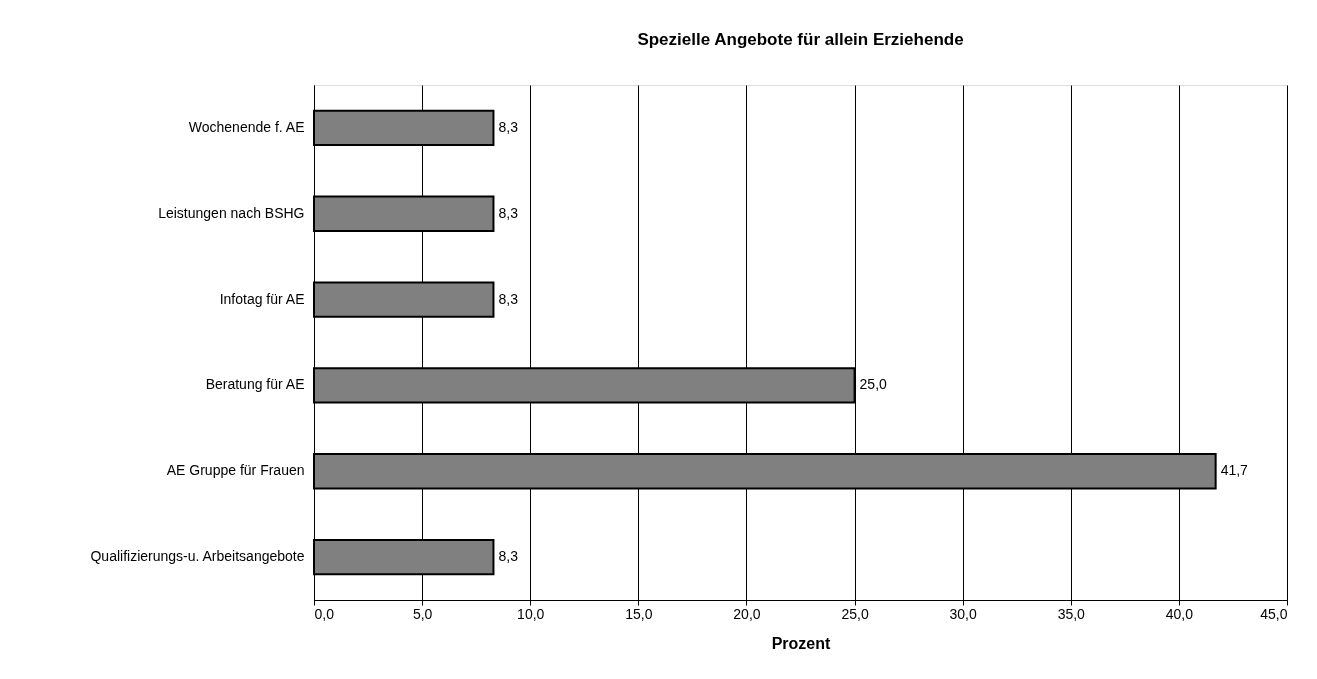 The image size is (1317, 679). I want to click on x-tick-label: 15,0, so click(639, 613).